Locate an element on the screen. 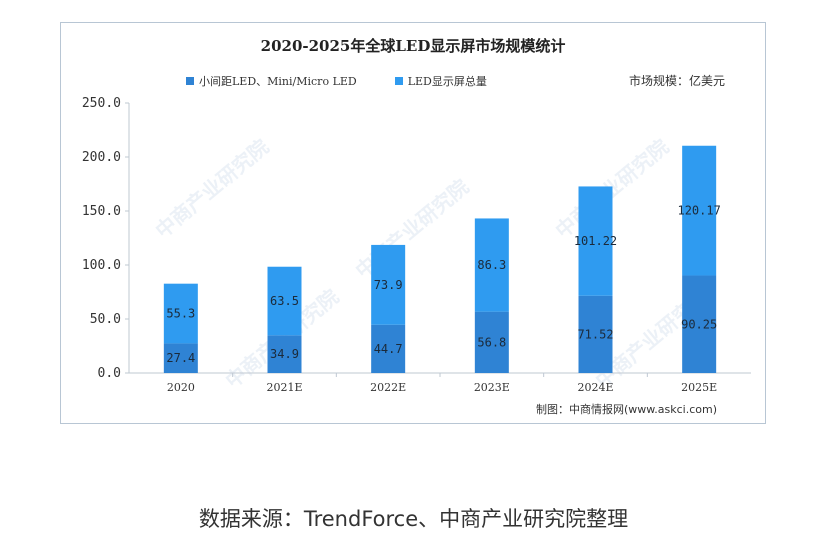 This screenshot has height=560, width=827. legend-label-total: LED显示屏总量 is located at coordinates (447, 81).